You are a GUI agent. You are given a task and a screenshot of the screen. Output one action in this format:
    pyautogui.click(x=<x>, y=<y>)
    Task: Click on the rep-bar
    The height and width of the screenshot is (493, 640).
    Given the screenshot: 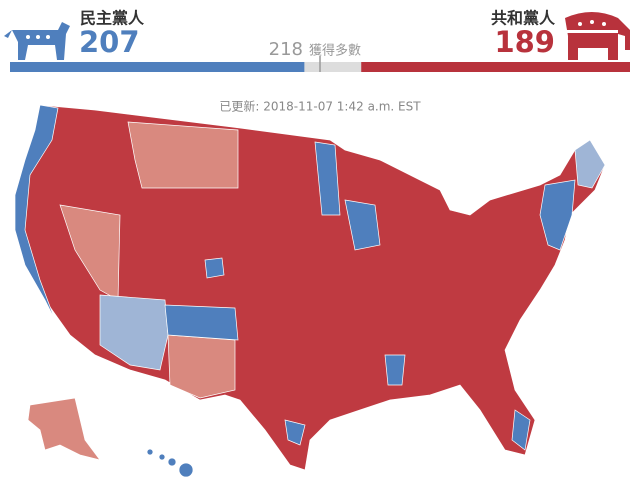 What is the action you would take?
    pyautogui.click(x=495, y=67)
    